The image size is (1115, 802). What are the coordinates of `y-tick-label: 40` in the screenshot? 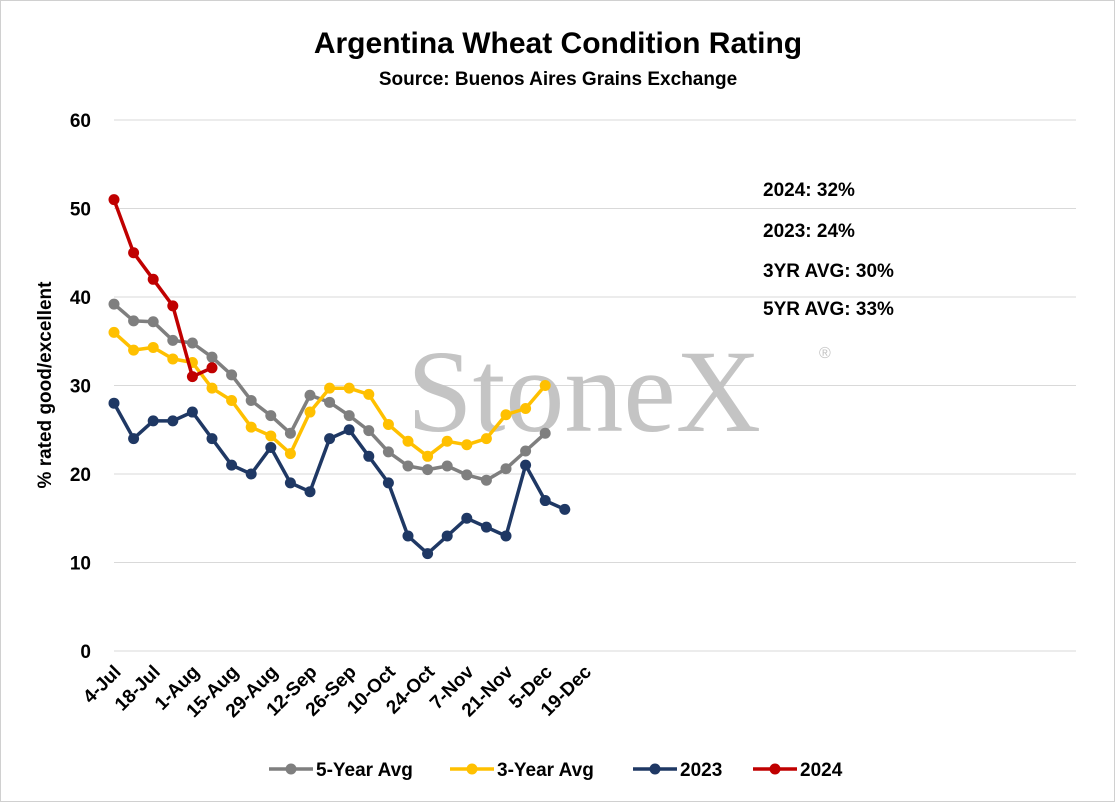 It's located at (80, 298).